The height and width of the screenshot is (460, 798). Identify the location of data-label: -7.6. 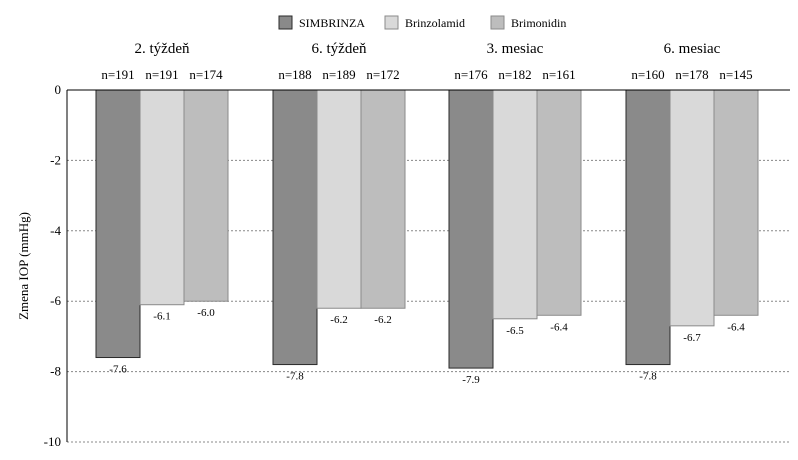
(118, 370).